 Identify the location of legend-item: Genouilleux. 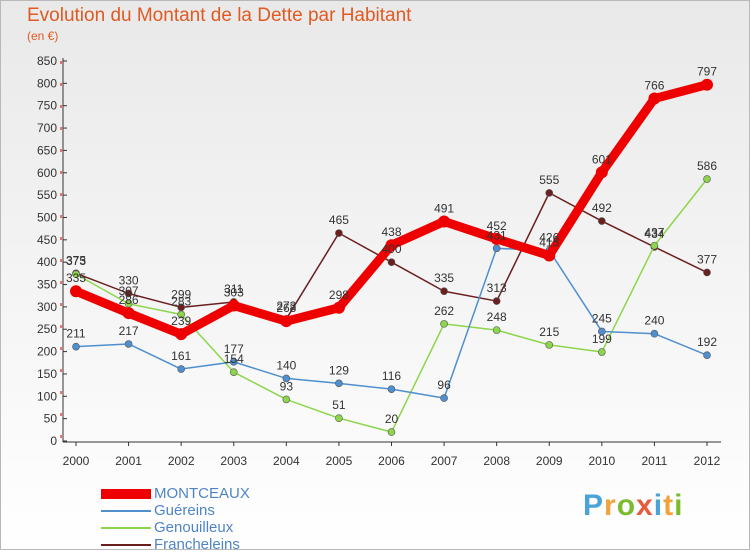
(175, 527).